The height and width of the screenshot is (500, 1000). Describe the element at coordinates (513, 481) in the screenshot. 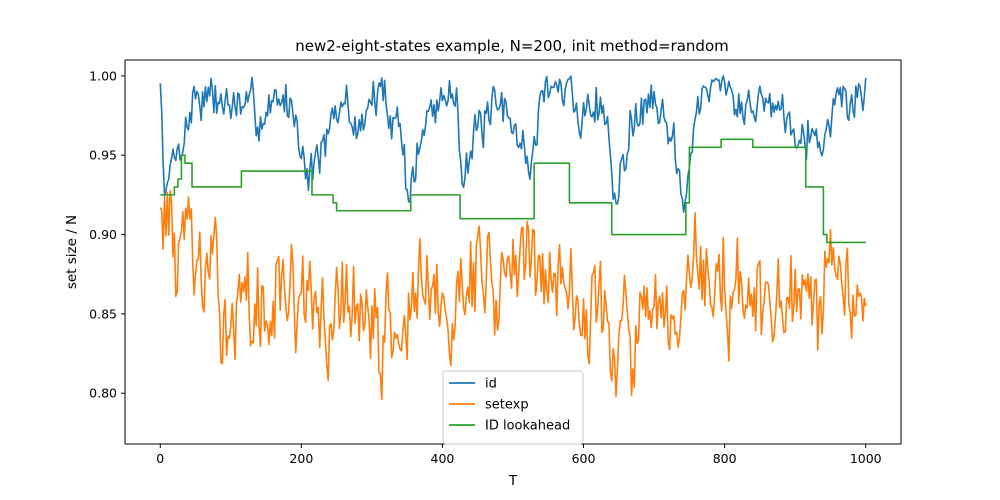

I see `x-axis-label: T` at that location.